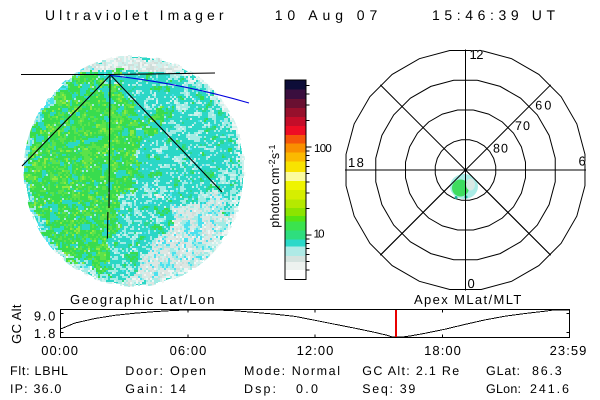  What do you see at coordinates (35, 389) in the screenshot?
I see `svg-text: IP: 36.0` at bounding box center [35, 389].